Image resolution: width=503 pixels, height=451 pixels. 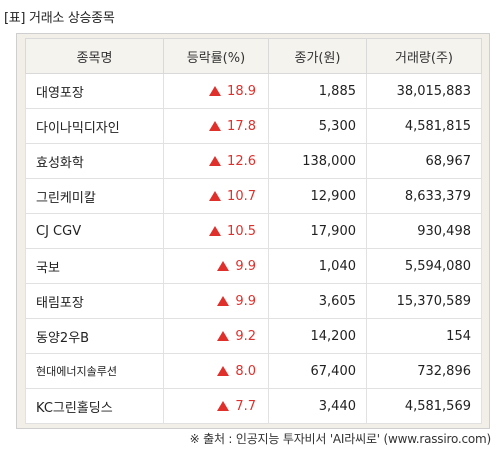 I want to click on table-row: KC그린홀딩스 7.7 3,440 4,581,569, so click(x=253, y=406).